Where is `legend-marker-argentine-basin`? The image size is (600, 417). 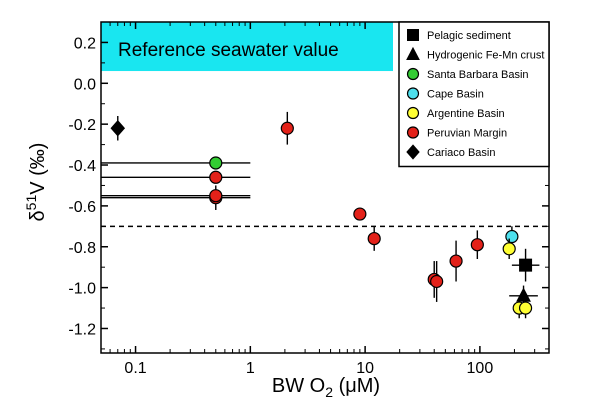 legend-marker-argentine-basin is located at coordinates (413, 113).